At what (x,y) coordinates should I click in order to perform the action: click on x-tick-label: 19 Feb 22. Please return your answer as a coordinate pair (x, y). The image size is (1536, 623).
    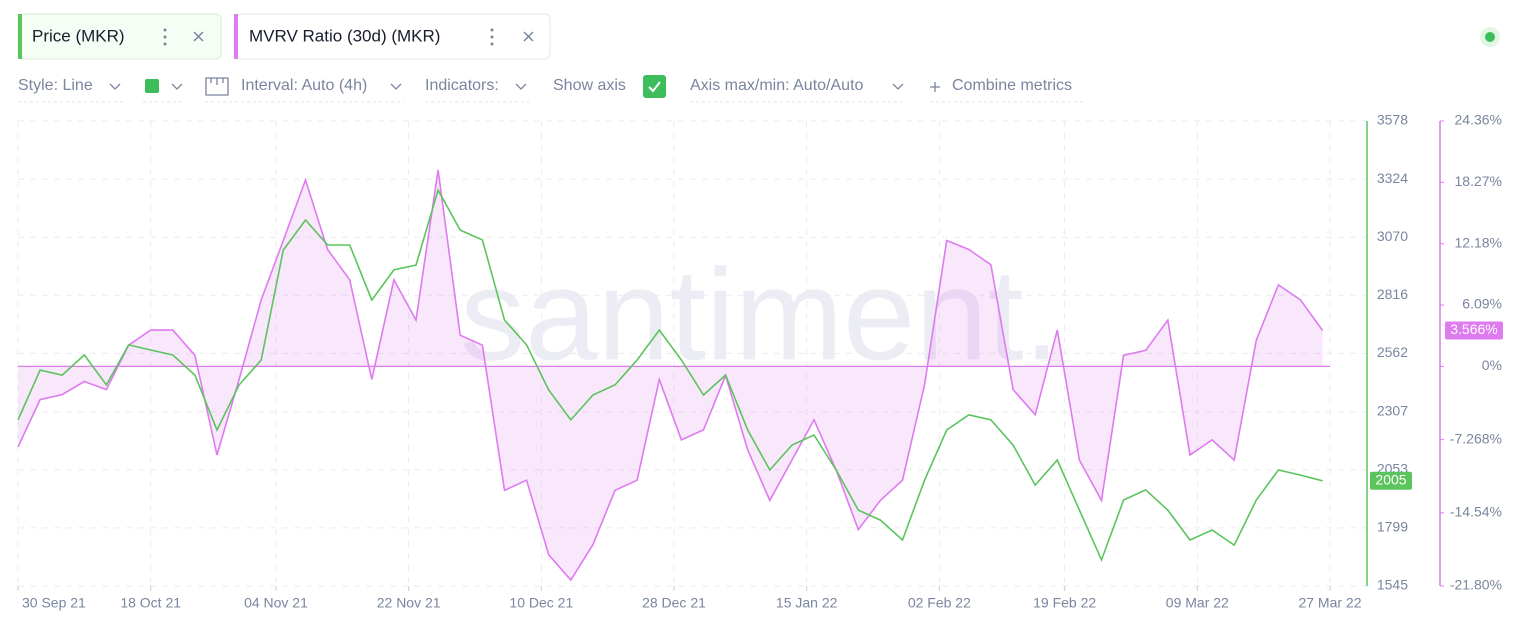
    Looking at the image, I should click on (1064, 603).